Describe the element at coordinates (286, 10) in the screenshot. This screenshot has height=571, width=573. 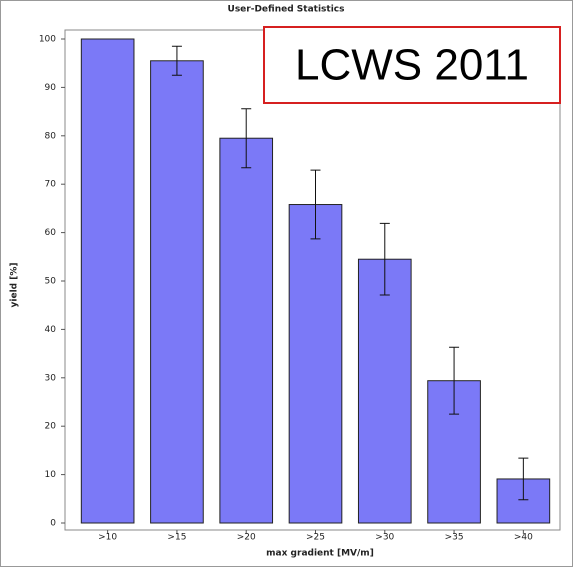
I see `chart-title: User-Defined Statistics` at that location.